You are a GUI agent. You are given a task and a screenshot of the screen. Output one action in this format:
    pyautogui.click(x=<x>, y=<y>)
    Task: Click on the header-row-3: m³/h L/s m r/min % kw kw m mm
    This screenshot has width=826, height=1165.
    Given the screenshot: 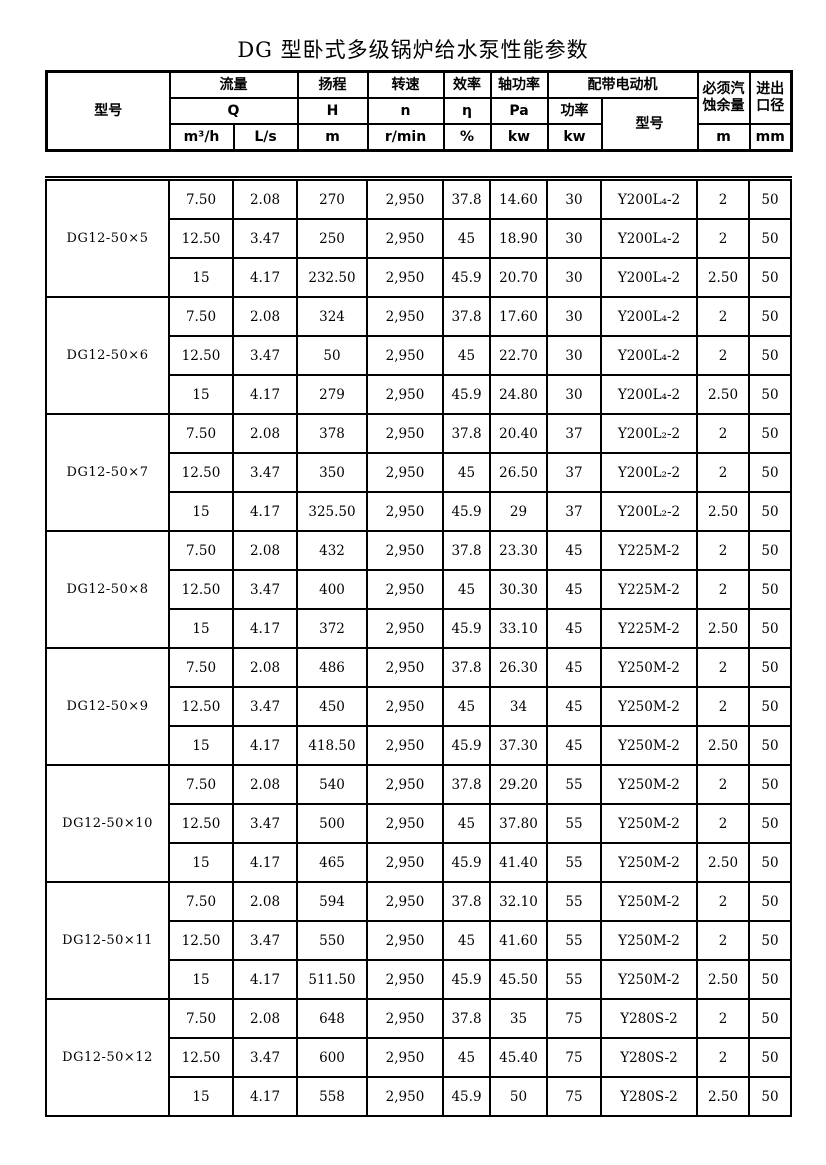 What is the action you would take?
    pyautogui.click(x=420, y=137)
    